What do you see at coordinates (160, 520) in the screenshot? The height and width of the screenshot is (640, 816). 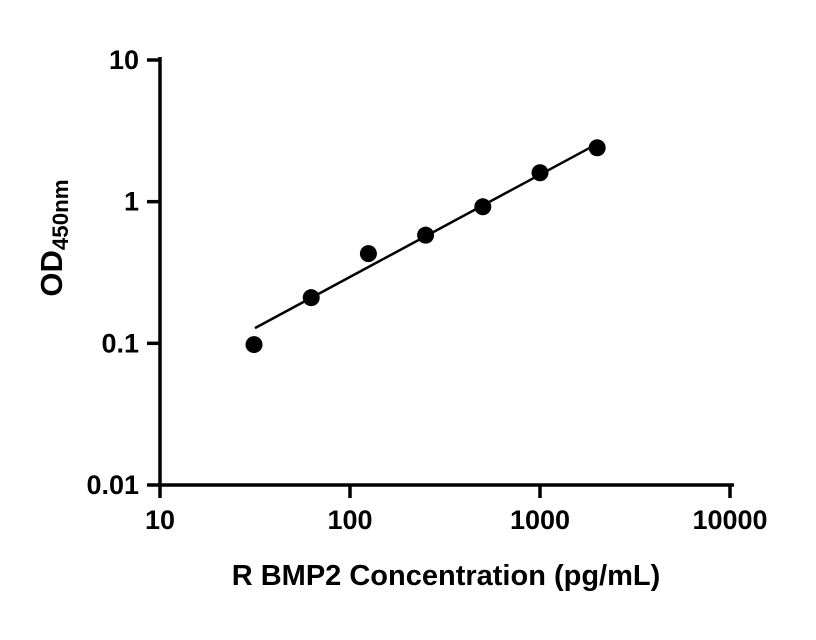 I see `x-axis-tick-label: 10` at bounding box center [160, 520].